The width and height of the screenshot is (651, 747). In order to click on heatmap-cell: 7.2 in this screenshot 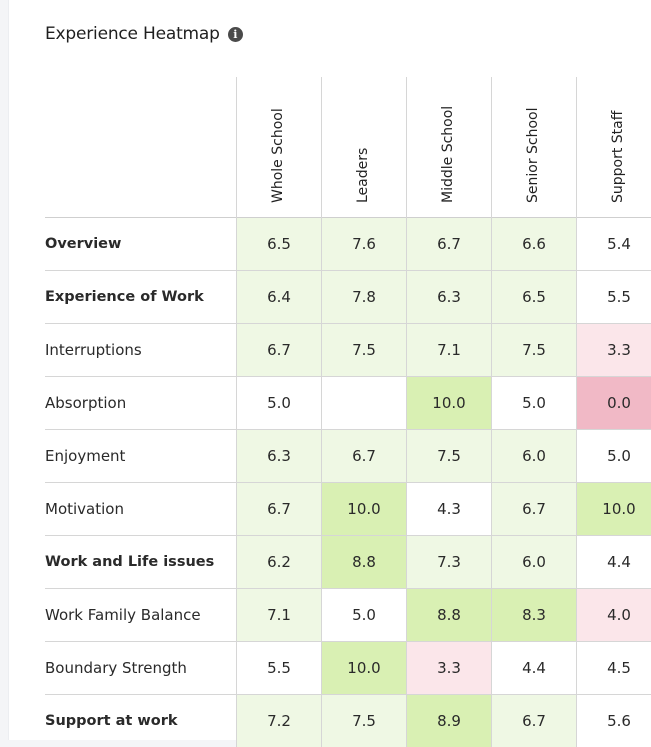, I will do `click(279, 721)`.